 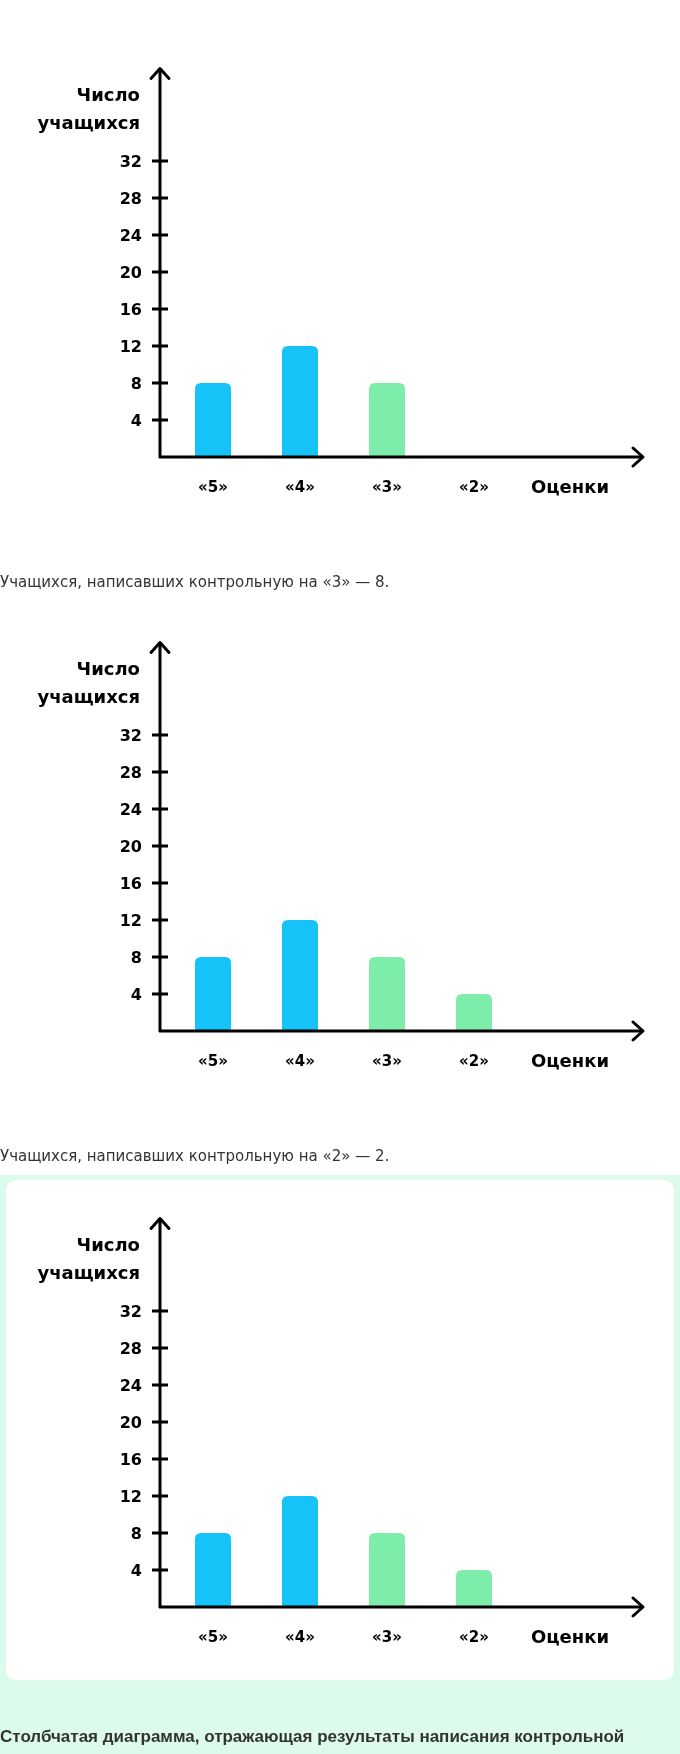 I want to click on text: Учащихся, написавших контрольную на «3» — 8., so click(x=195, y=582).